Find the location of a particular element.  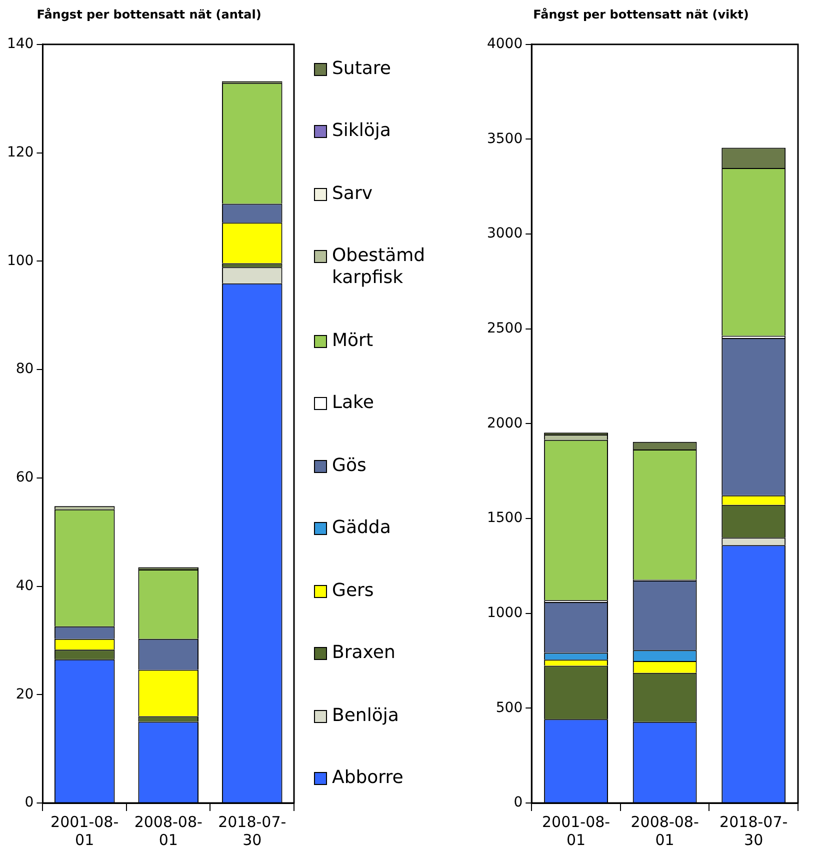

y-tick-label: 3000 is located at coordinates (504, 234).